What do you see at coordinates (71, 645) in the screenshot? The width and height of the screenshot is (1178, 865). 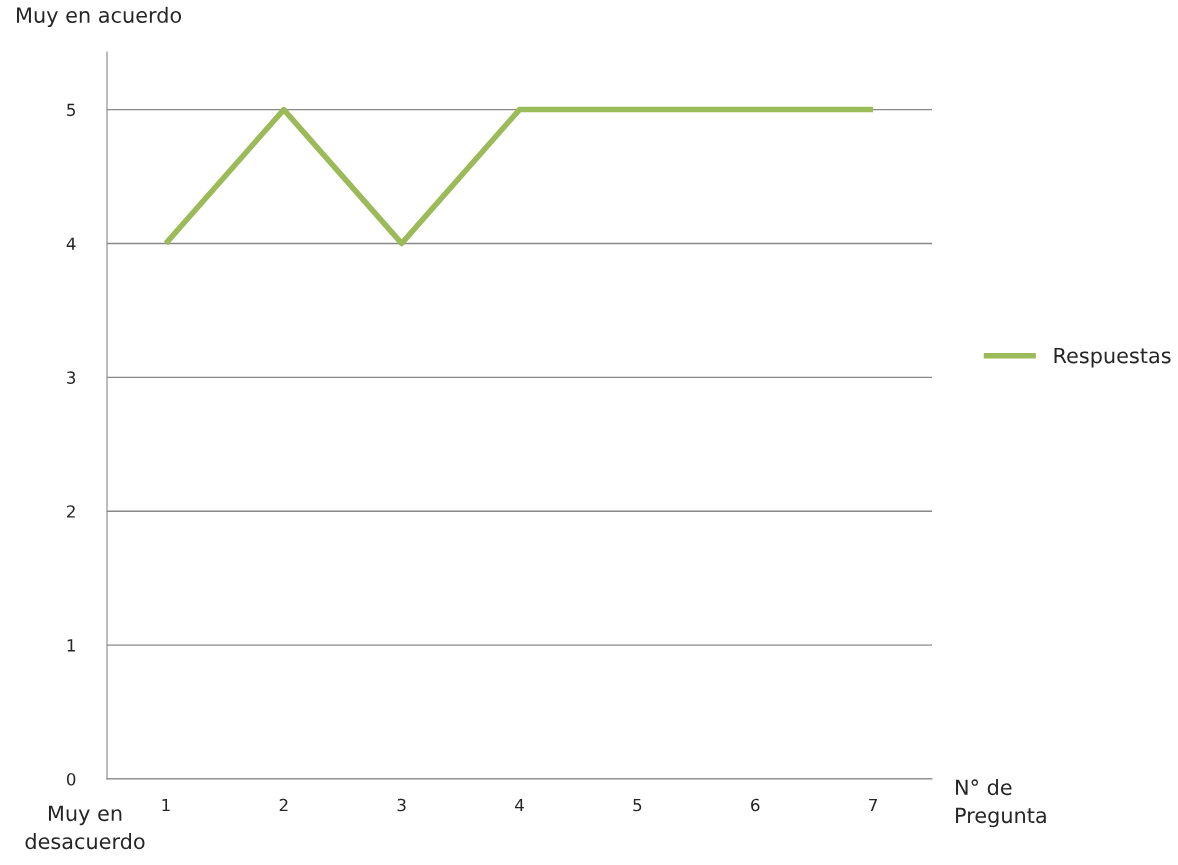 I see `y-tick-label: 1` at bounding box center [71, 645].